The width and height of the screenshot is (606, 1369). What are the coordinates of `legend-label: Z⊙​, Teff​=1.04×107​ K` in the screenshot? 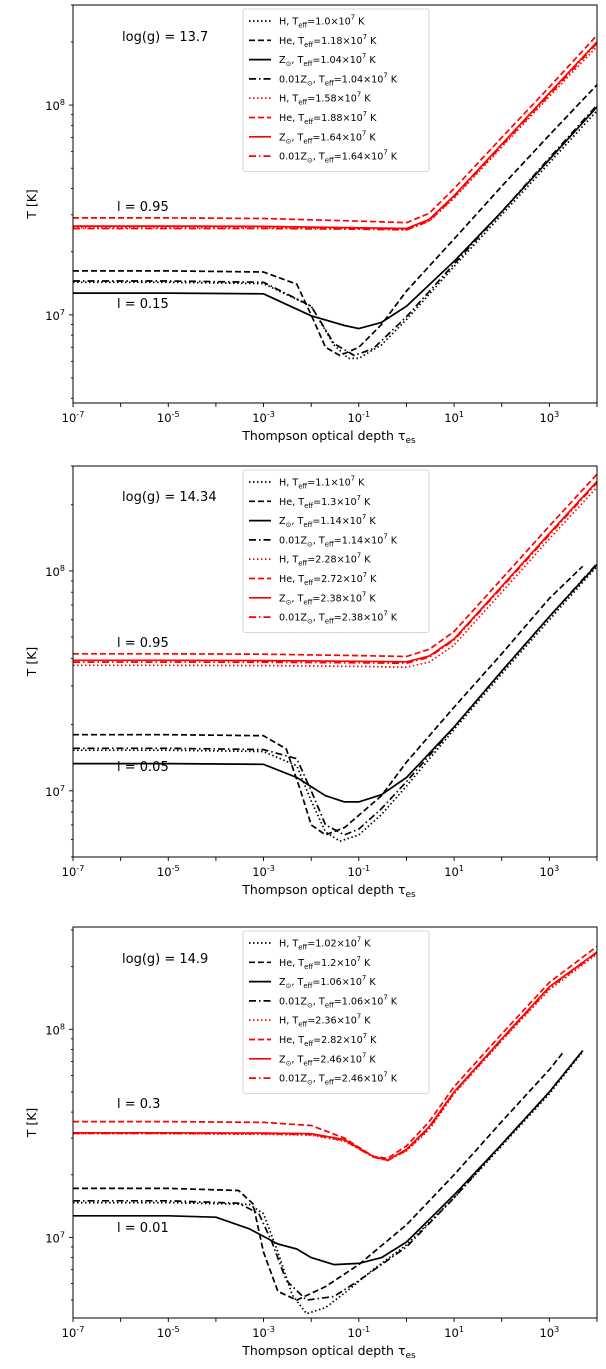 It's located at (327, 60).